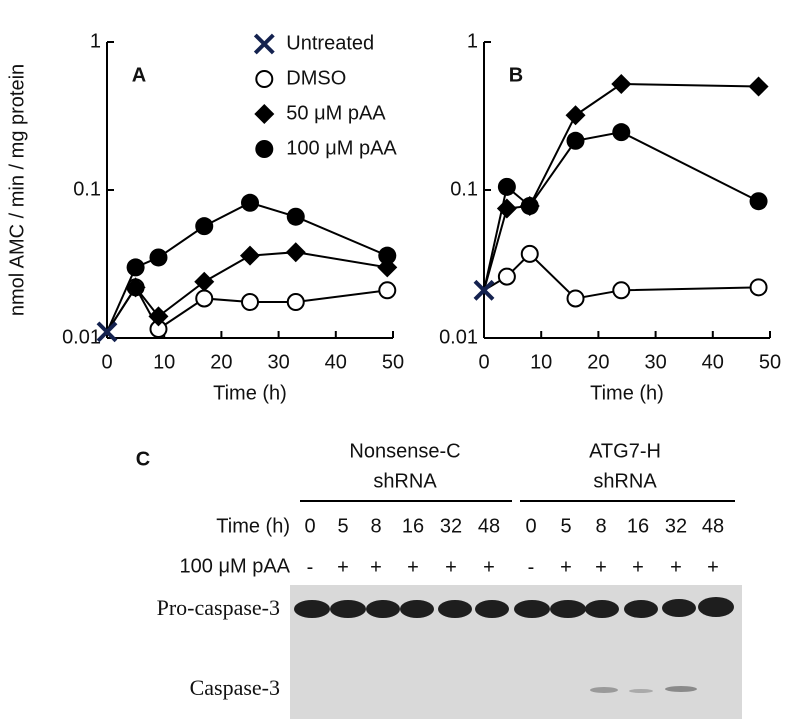  Describe the element at coordinates (253, 526) in the screenshot. I see `row-label: Time (h)` at that location.